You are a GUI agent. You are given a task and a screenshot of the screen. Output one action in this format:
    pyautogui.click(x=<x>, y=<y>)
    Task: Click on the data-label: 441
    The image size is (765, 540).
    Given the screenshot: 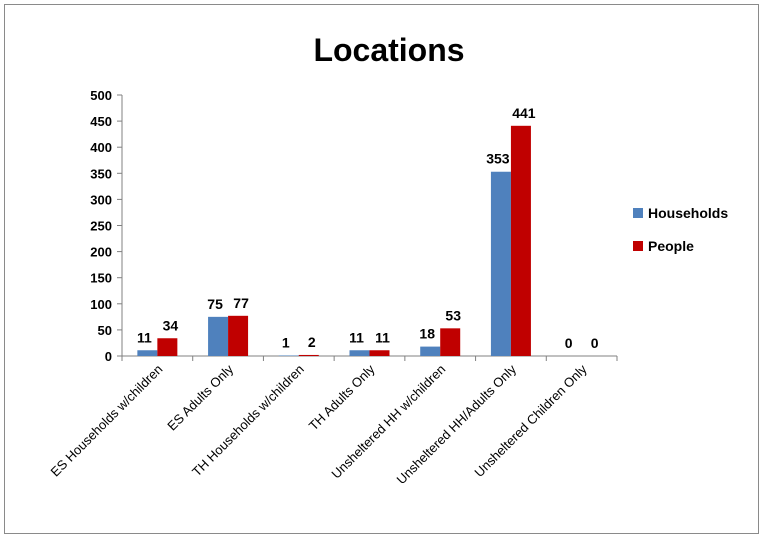 What is the action you would take?
    pyautogui.click(x=524, y=113)
    